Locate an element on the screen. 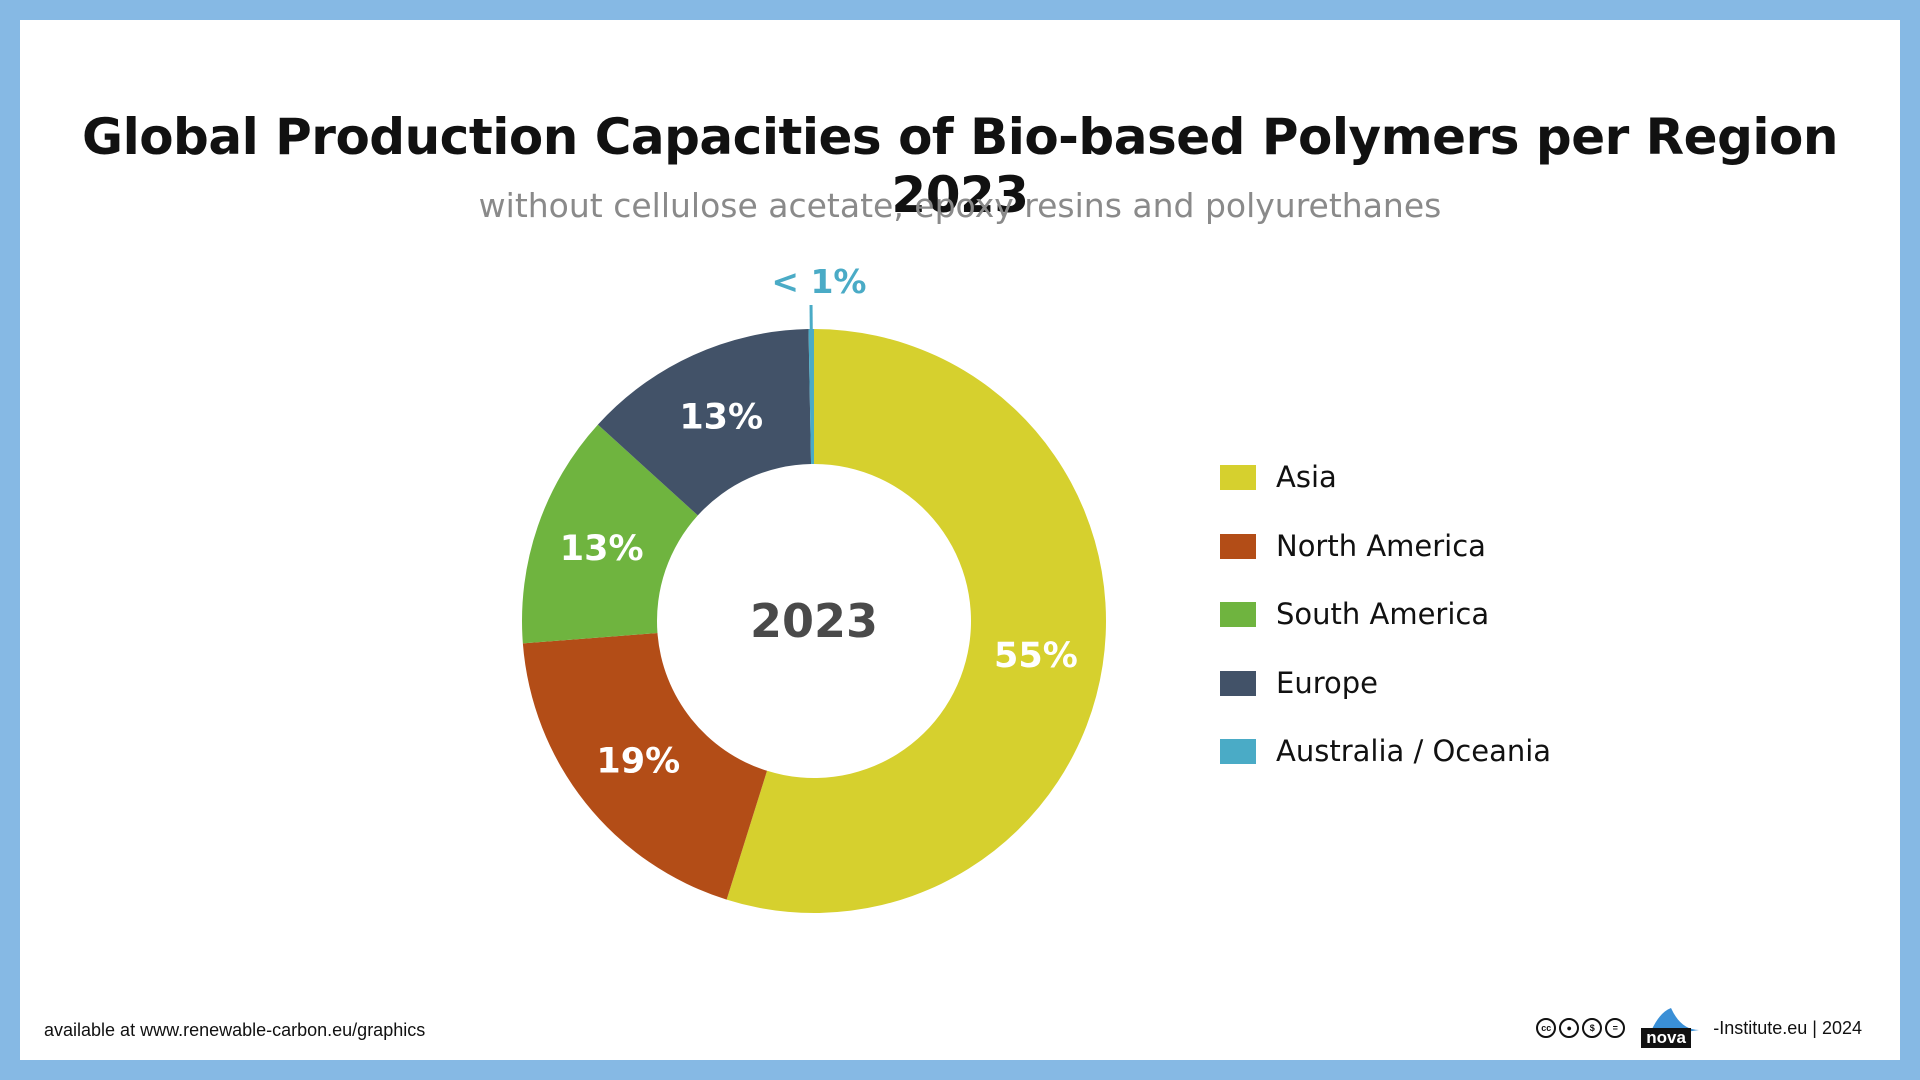 The width and height of the screenshot is (1920, 1080). slice-value-label: < 1% is located at coordinates (818, 281).